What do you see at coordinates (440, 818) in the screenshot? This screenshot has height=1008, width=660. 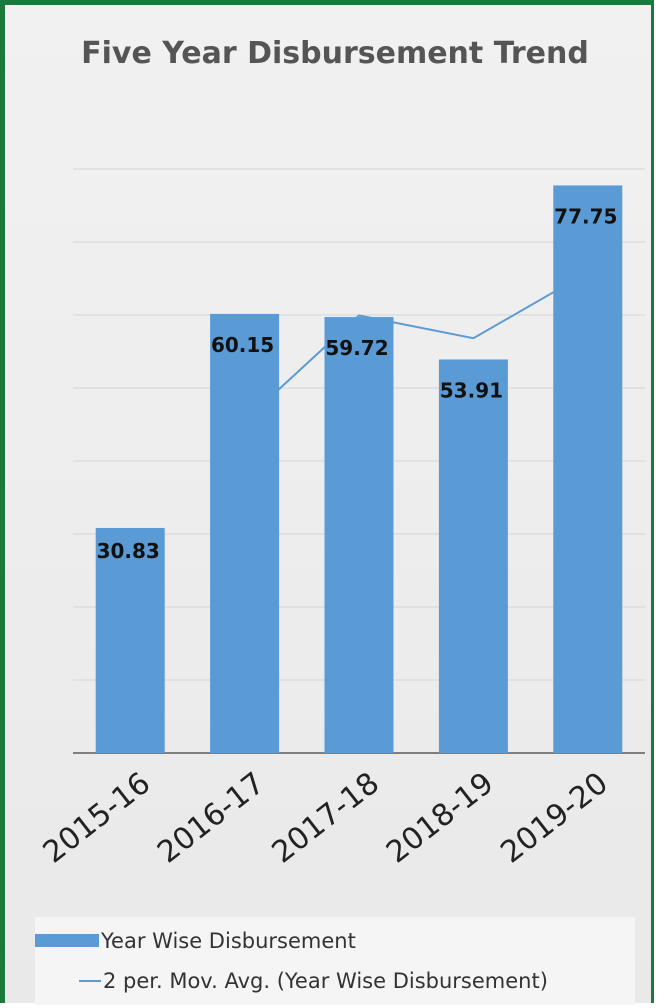 I see `x-tick-label-2018-19: 2018-19` at bounding box center [440, 818].